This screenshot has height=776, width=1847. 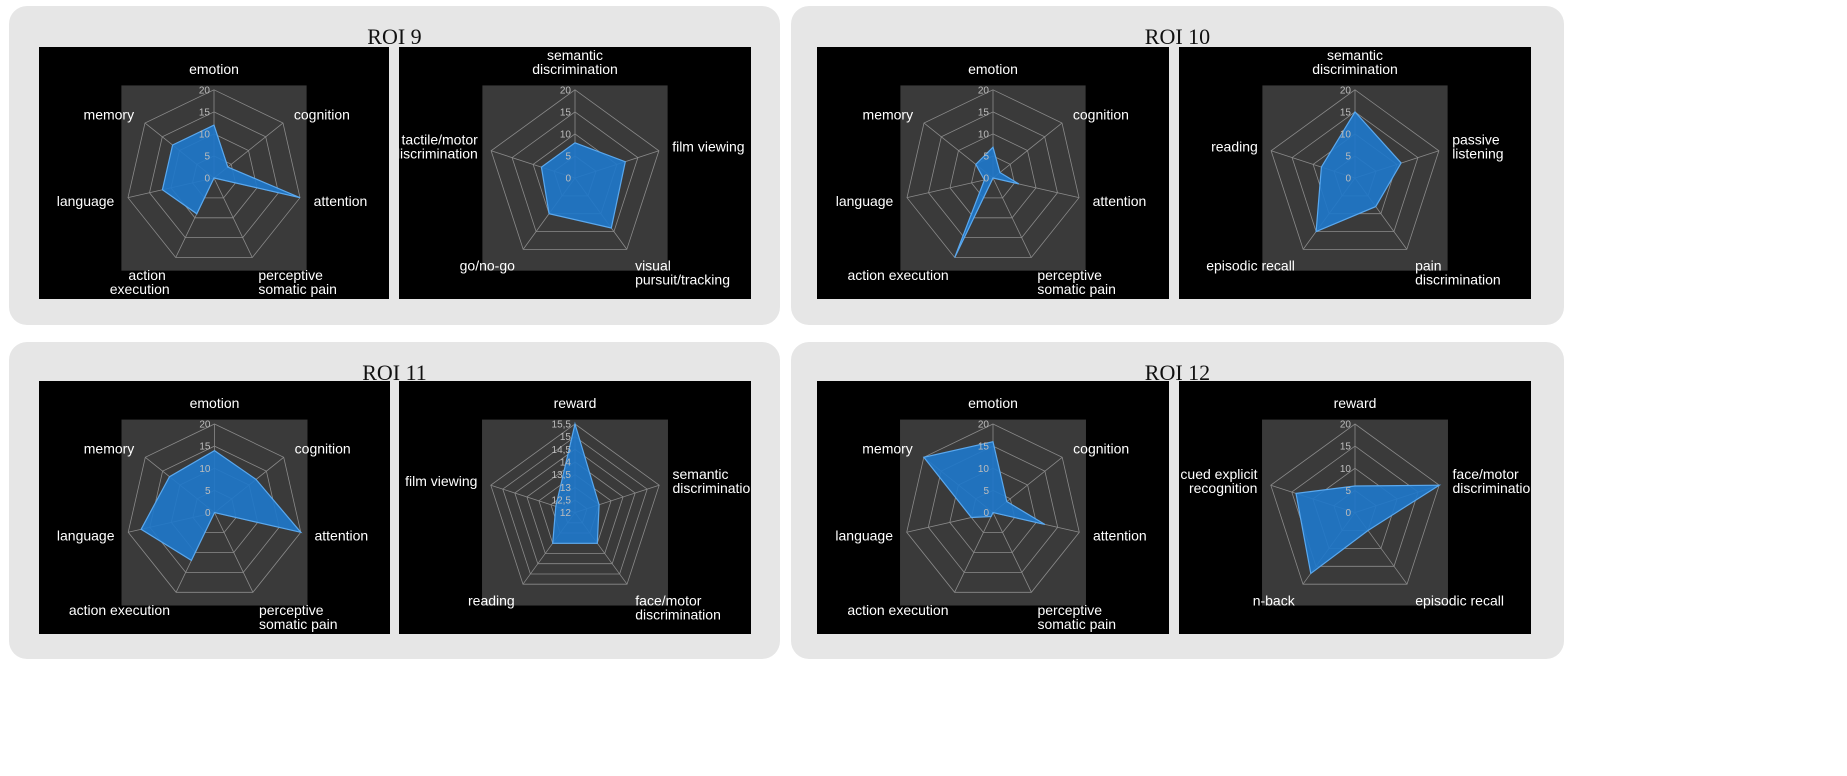 What do you see at coordinates (1218, 481) in the screenshot?
I see `axis-label: cued explicit recognition` at bounding box center [1218, 481].